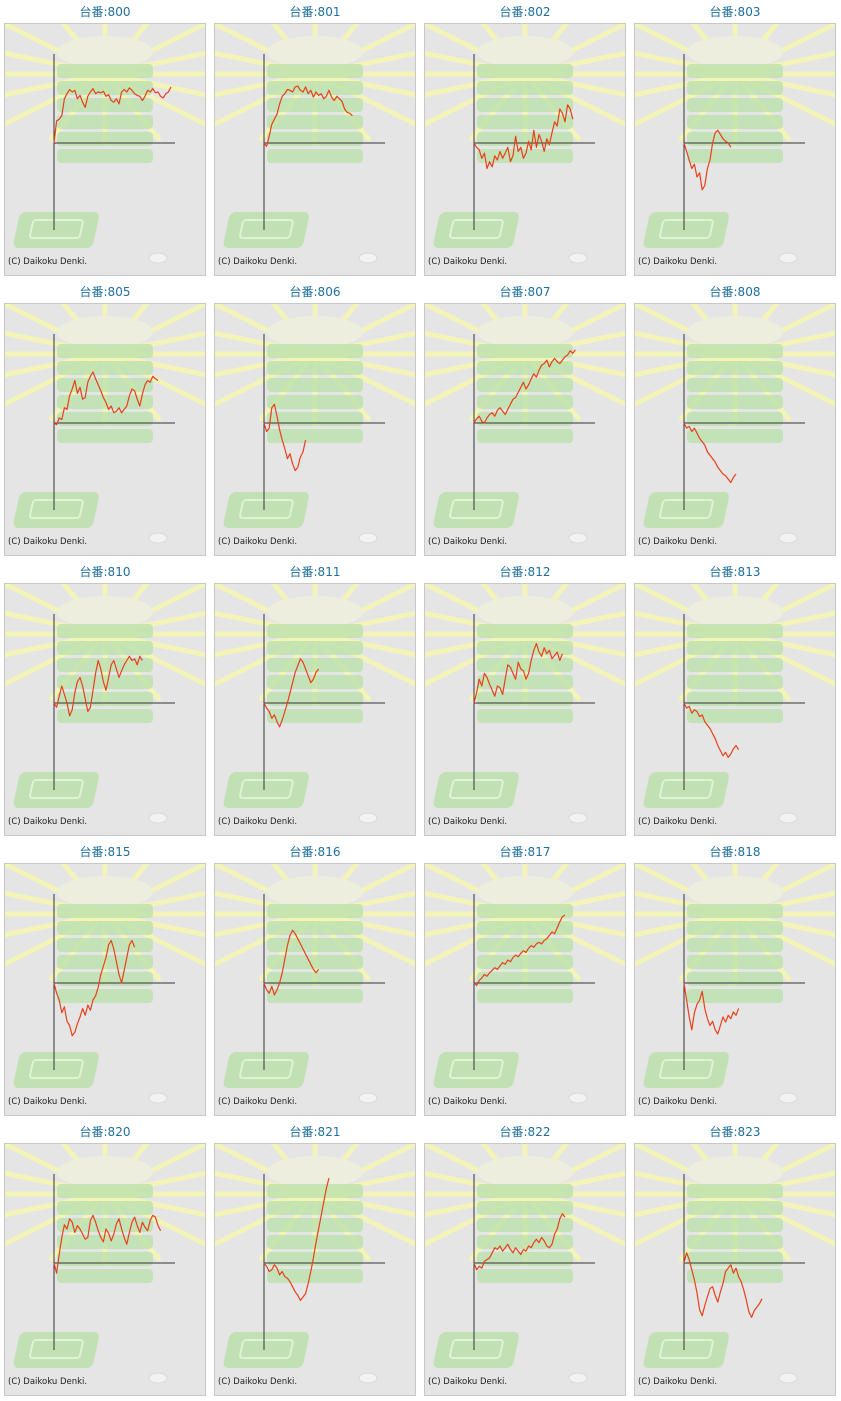  I want to click on chart-title: 台番:822, so click(525, 1132).